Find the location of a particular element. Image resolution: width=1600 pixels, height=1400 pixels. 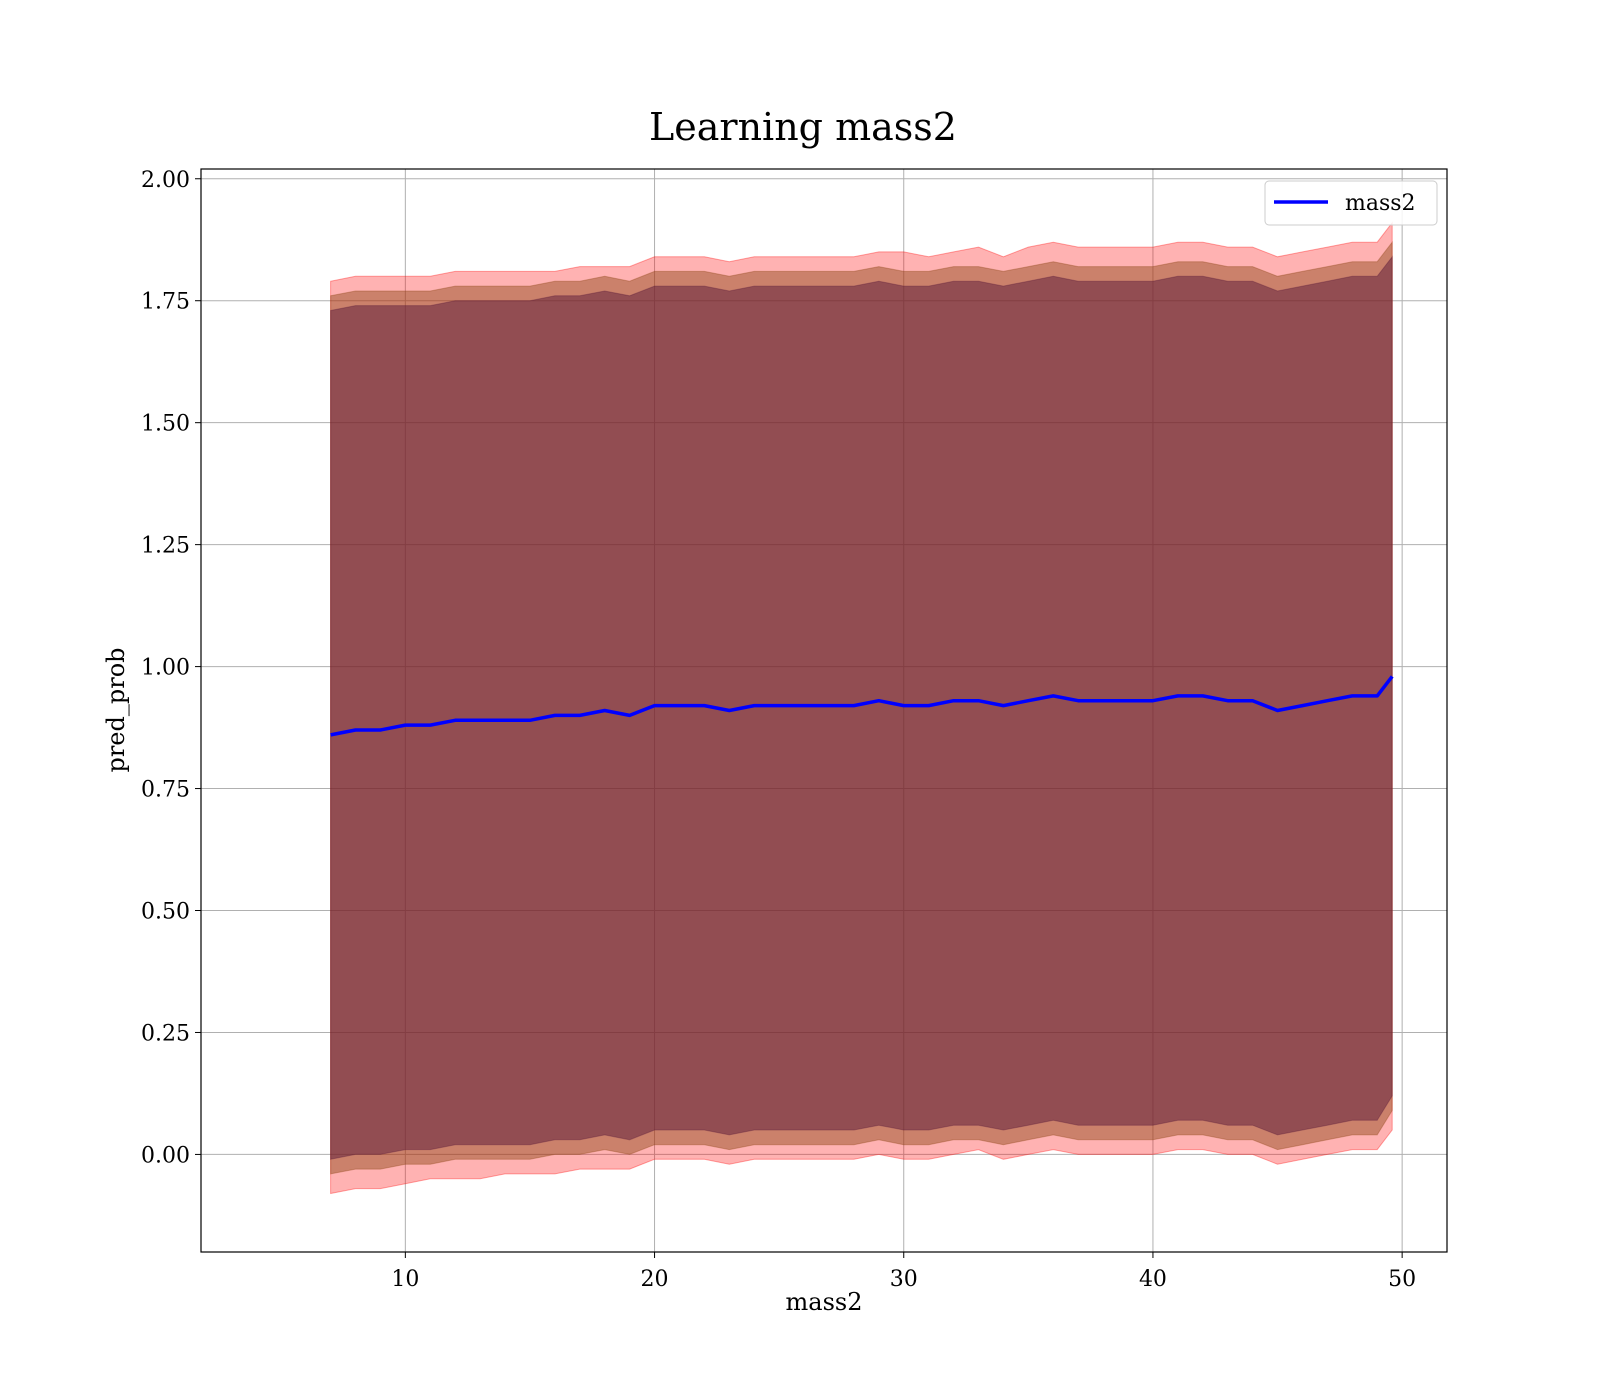

legend-label: mass2 is located at coordinates (1380, 203).